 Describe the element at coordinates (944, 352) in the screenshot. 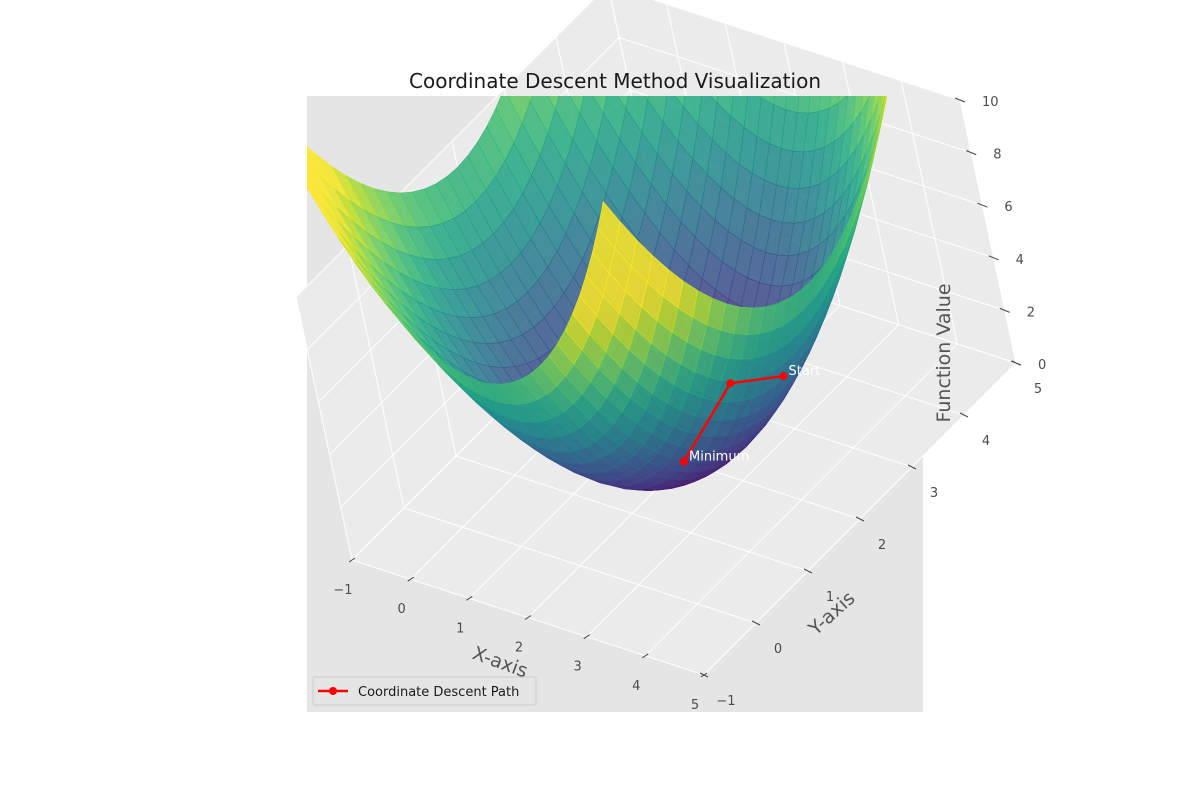

I see `z-axis-label: Function Value` at that location.